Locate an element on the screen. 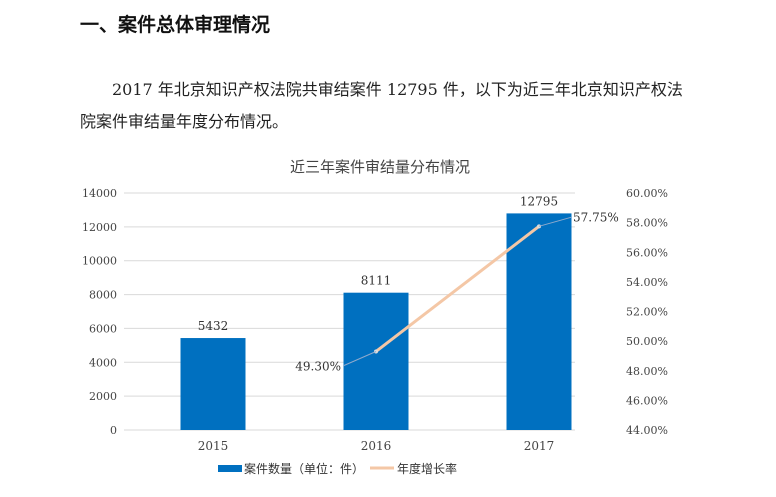  right-axis-tick: 56.00% is located at coordinates (647, 252).